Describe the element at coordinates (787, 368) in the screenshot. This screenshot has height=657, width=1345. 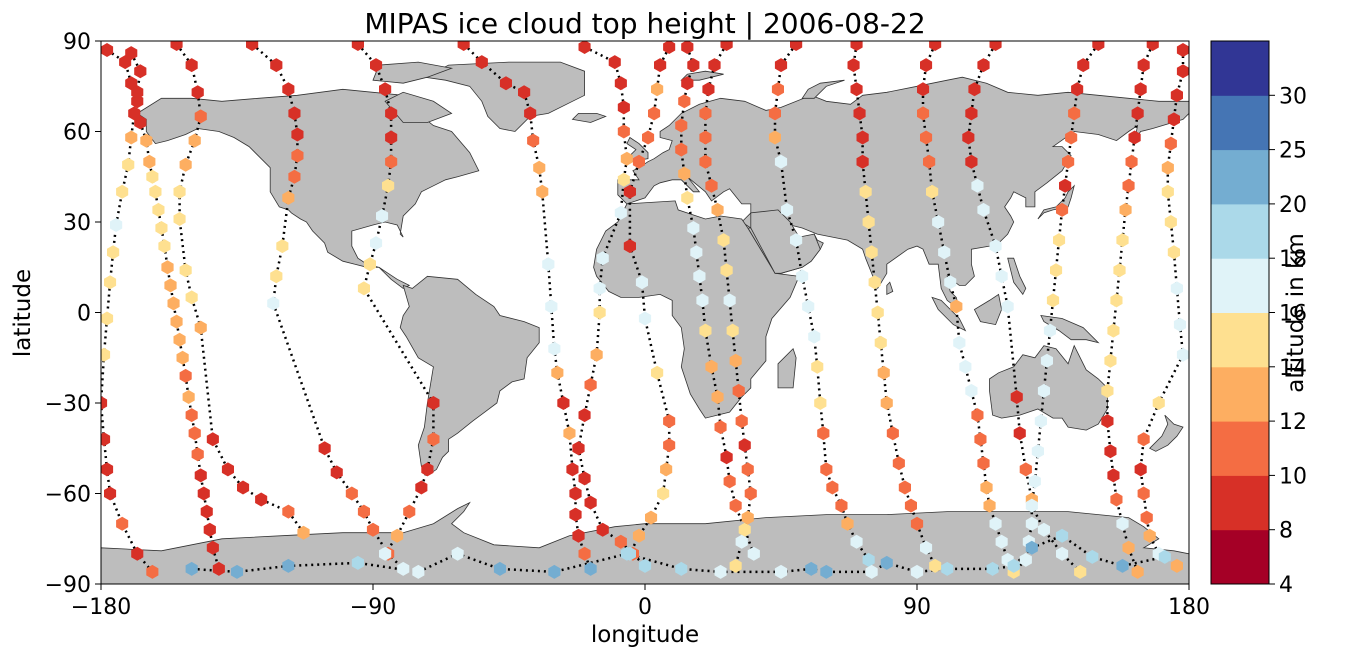
I see `island-madagascar` at that location.